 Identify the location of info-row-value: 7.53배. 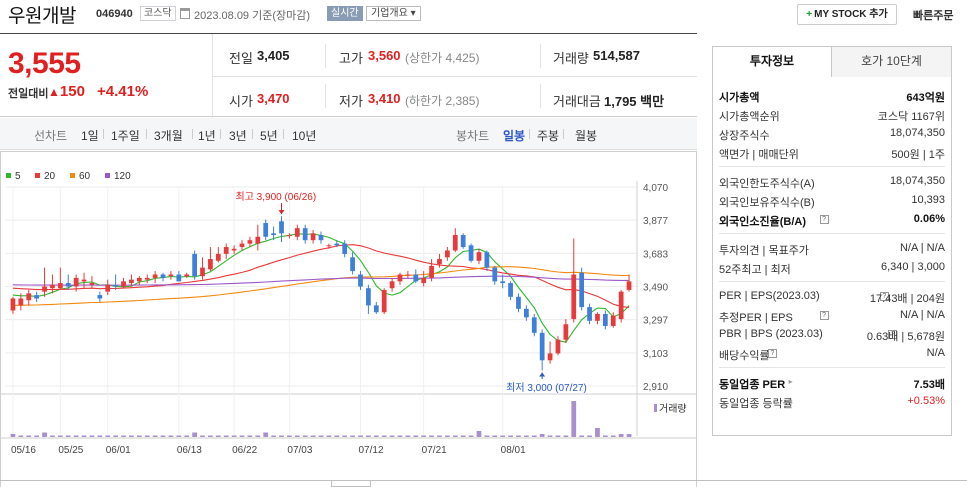
(929, 385).